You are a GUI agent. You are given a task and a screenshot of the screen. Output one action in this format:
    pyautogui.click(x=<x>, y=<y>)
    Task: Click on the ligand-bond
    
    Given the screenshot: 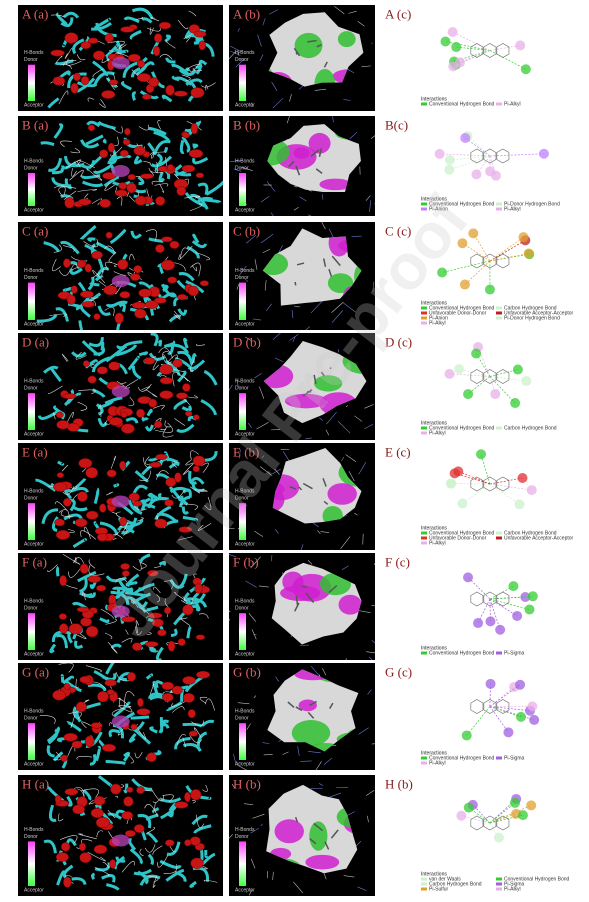 What is the action you would take?
    pyautogui.click(x=296, y=53)
    